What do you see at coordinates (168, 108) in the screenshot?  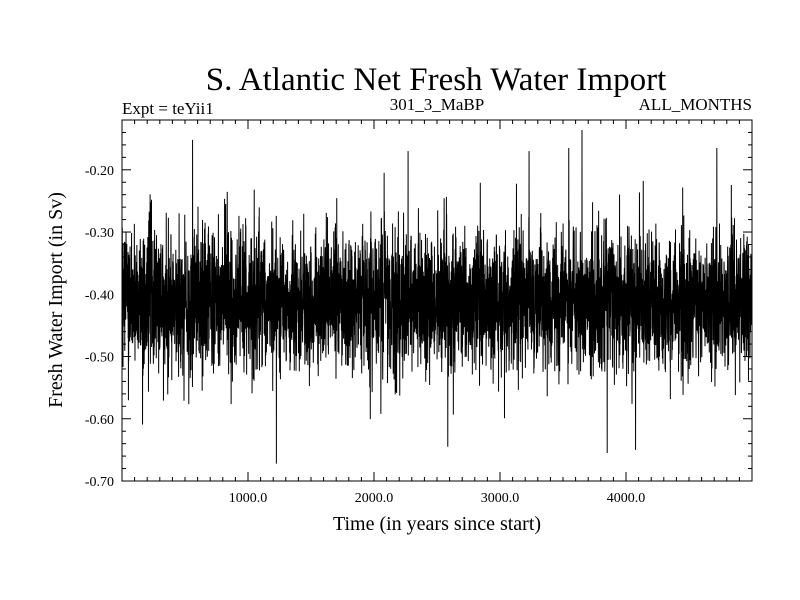 I see `experiment-label: Expt = teYii1` at bounding box center [168, 108].